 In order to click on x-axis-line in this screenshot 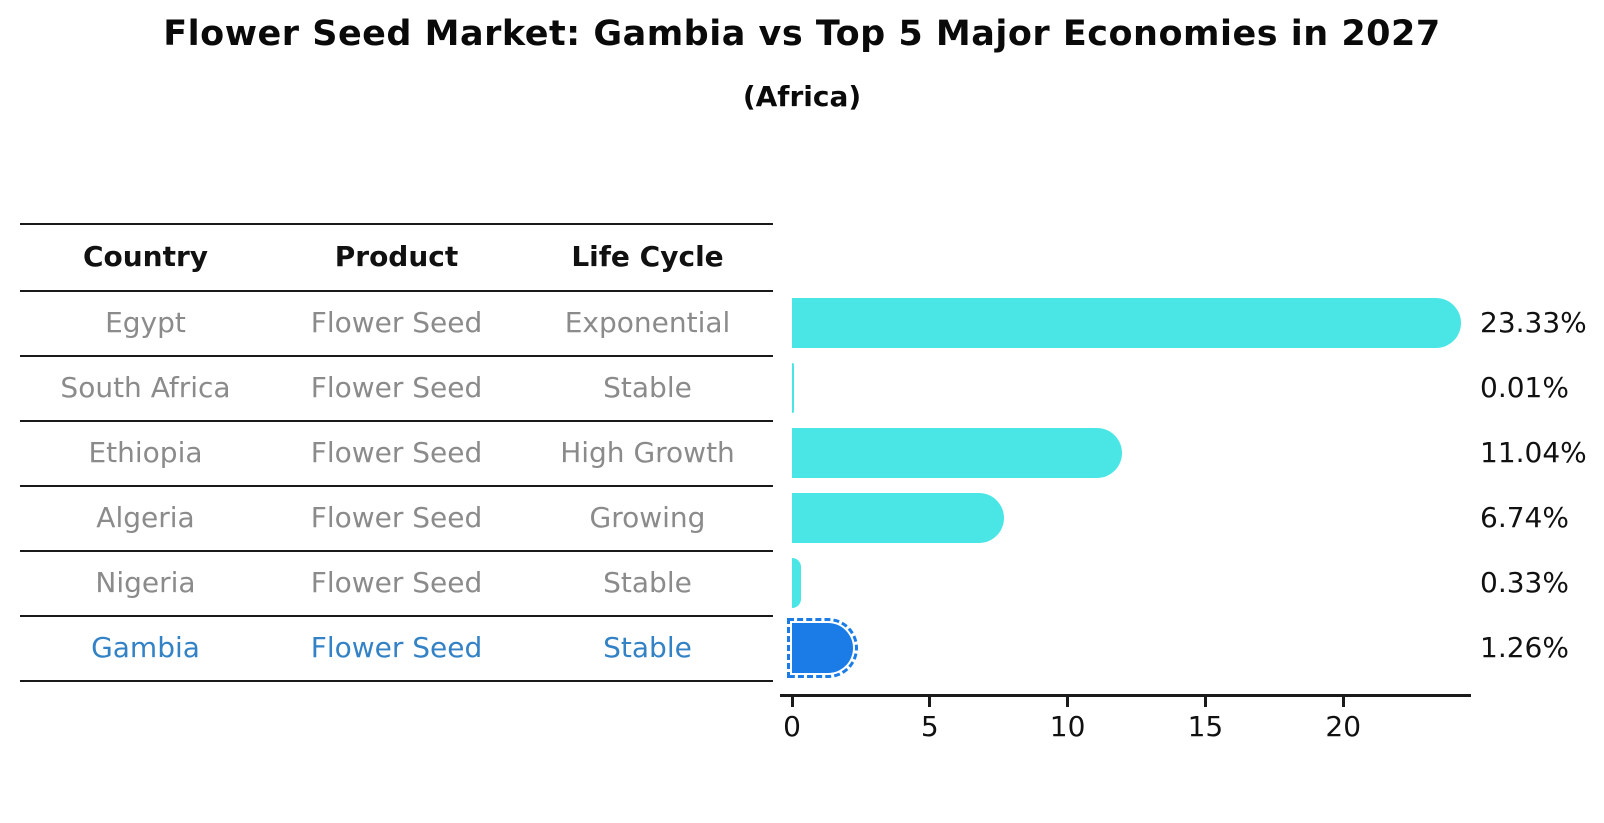, I will do `click(1125, 695)`.